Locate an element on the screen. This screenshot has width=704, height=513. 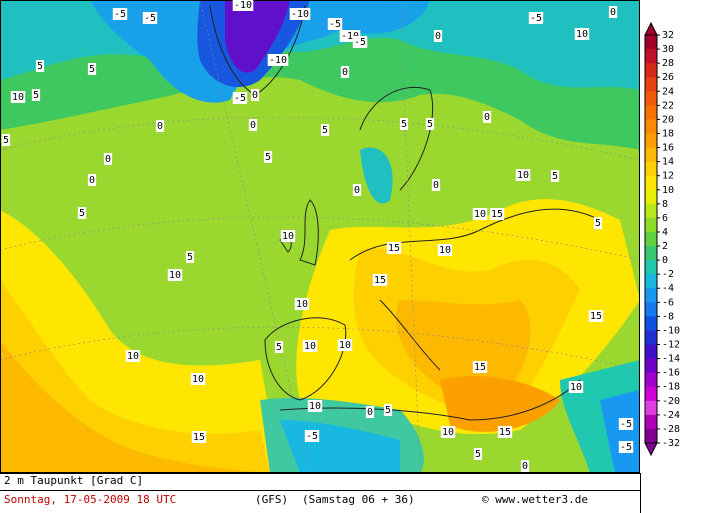
run-info: (Samstag 06 + 36) is located at coordinates (358, 499).